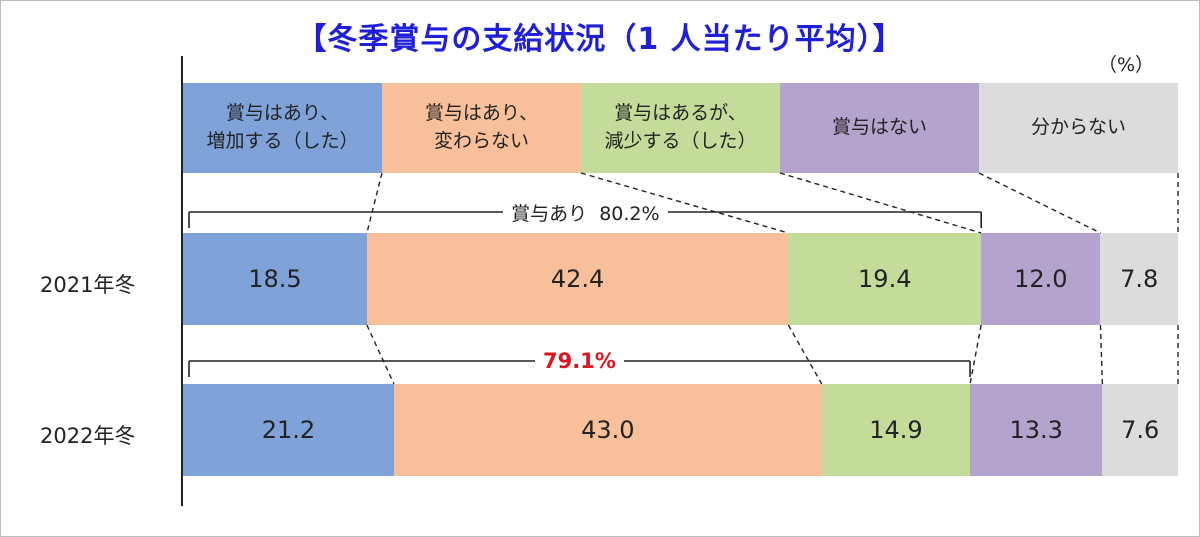 This screenshot has width=1200, height=537. Describe the element at coordinates (577, 279) in the screenshot. I see `bar-2021-unchanged: 42.4` at that location.